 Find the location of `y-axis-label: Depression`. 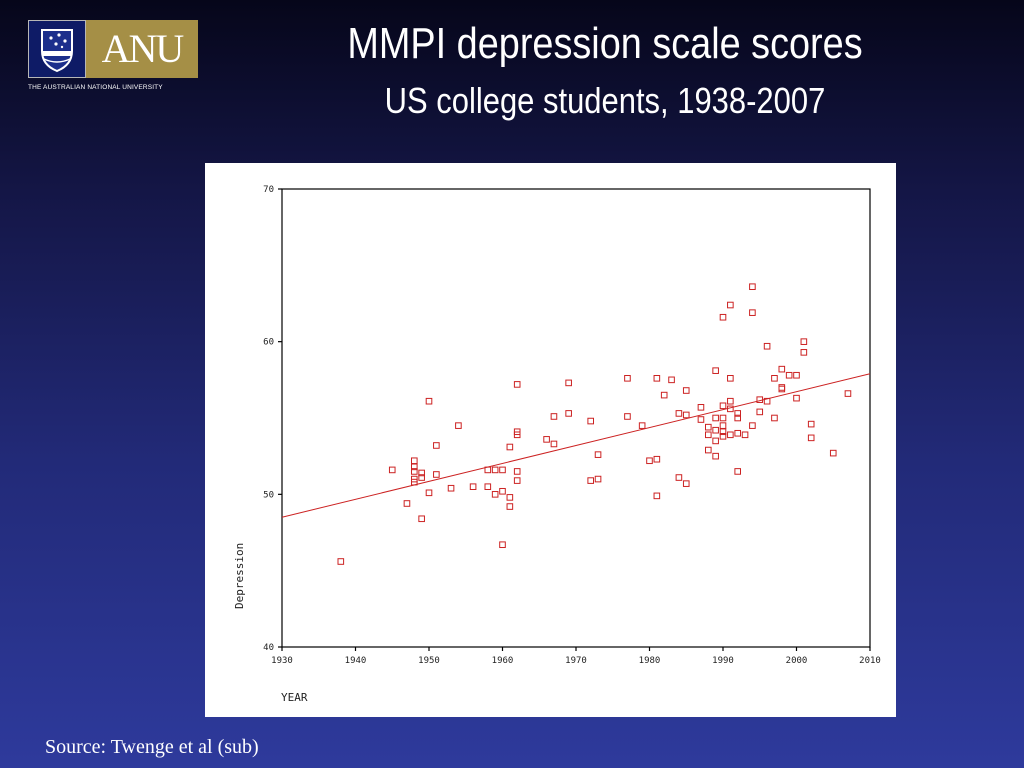

y-axis-label: Depression is located at coordinates (239, 576).